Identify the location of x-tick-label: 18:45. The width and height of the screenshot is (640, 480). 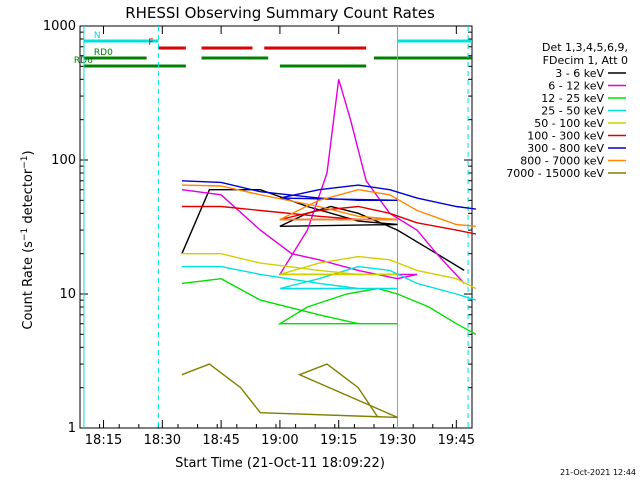
(220, 440).